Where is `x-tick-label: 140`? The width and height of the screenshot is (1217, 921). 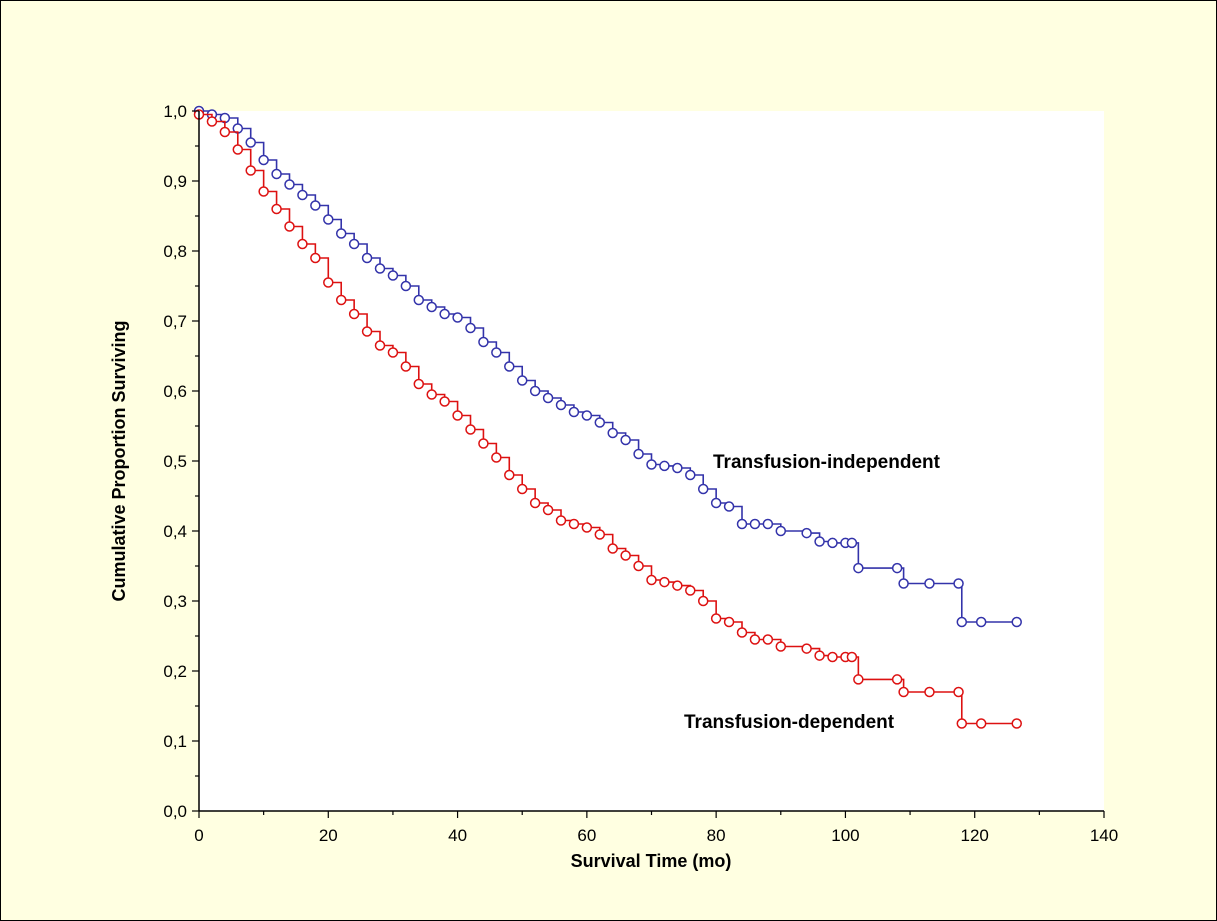
x-tick-label: 140 is located at coordinates (1104, 835).